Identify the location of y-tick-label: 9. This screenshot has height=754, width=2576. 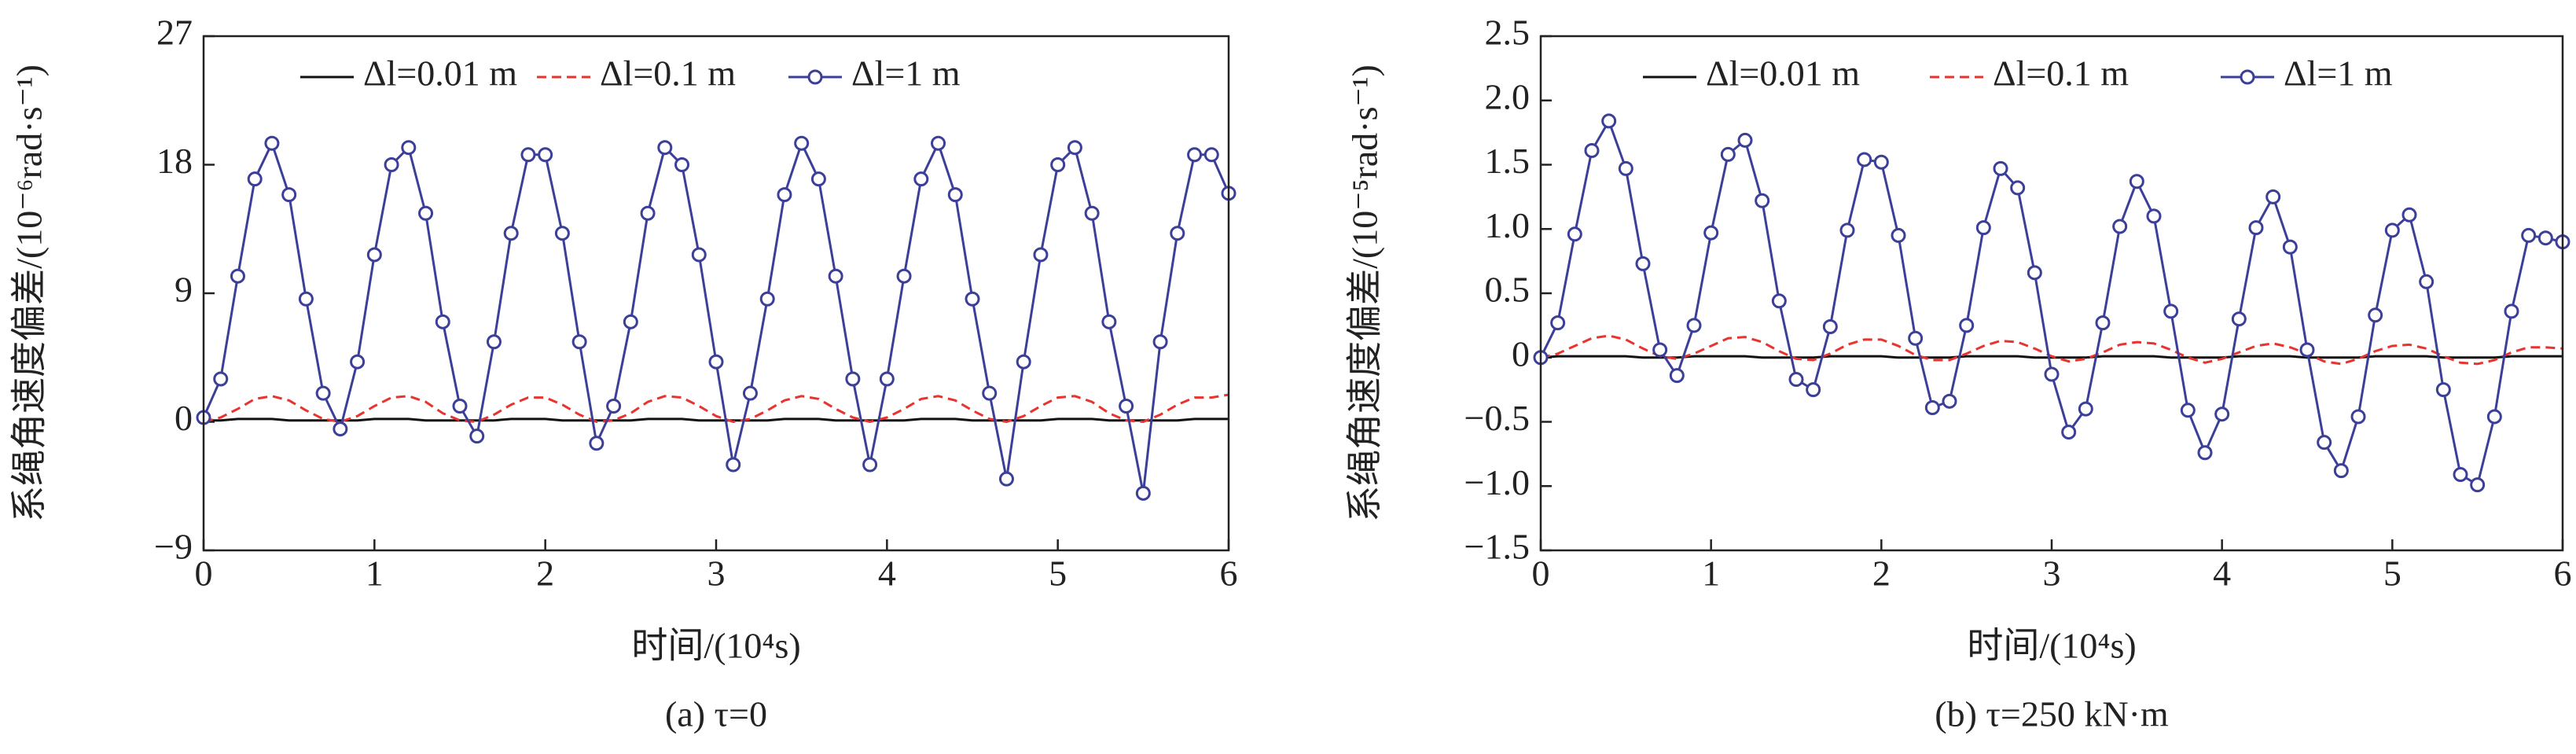
(184, 290).